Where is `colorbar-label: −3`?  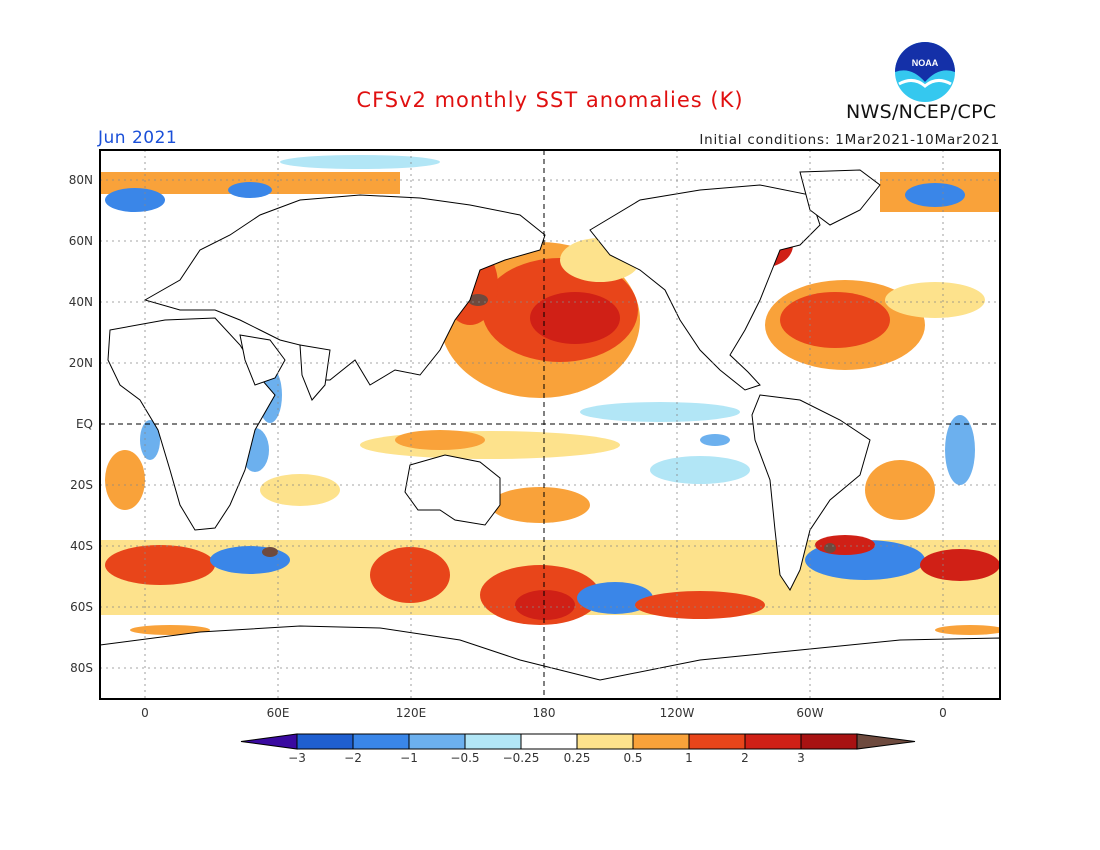
colorbar-label: −3 is located at coordinates (297, 758).